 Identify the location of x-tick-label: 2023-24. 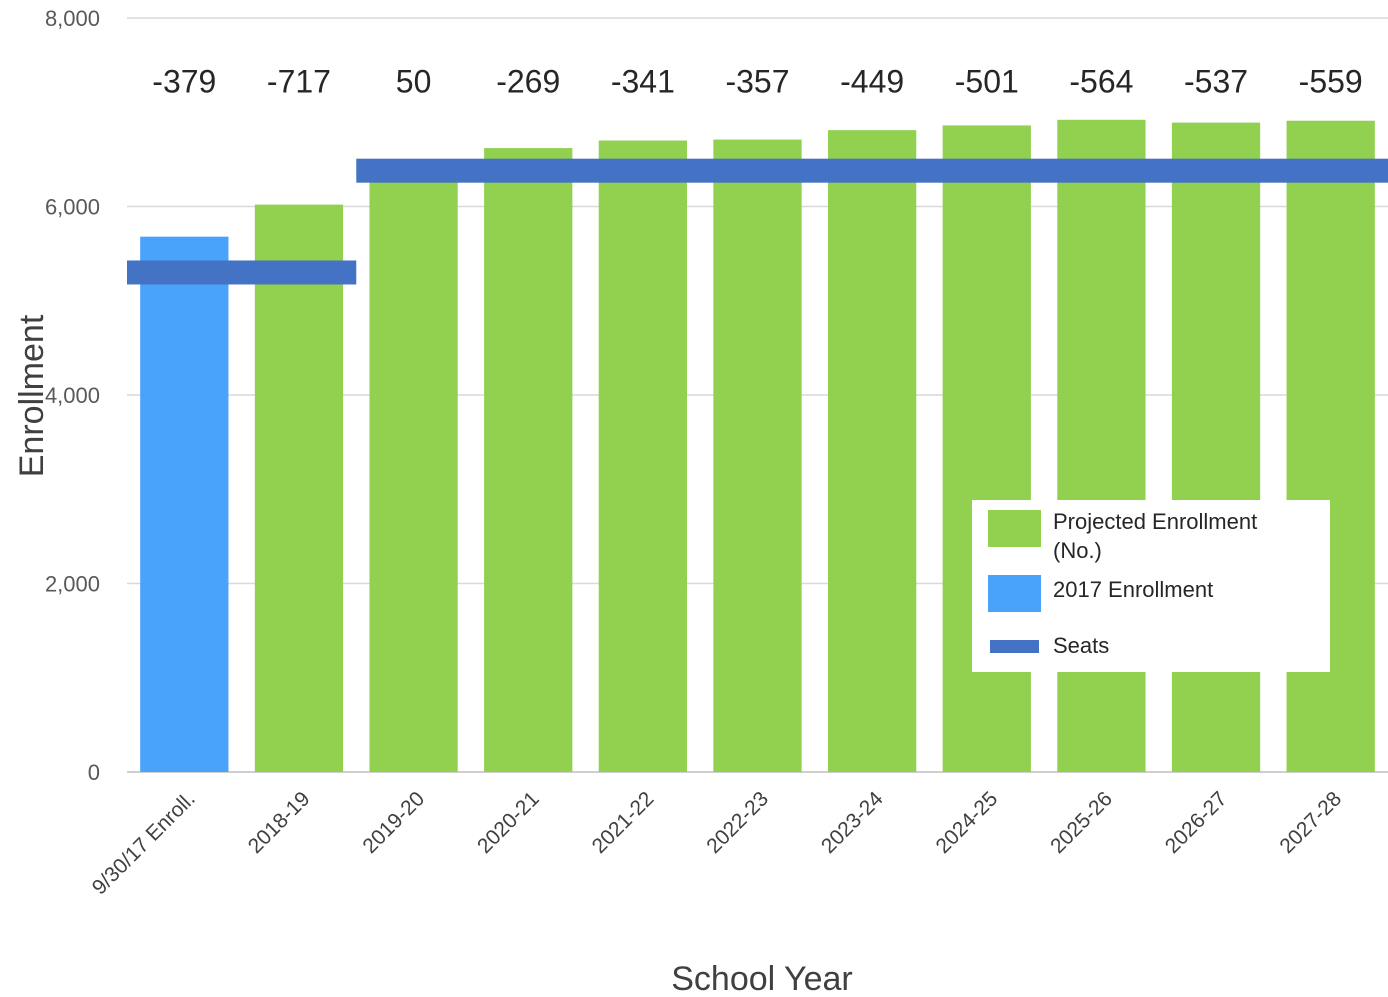
(852, 822).